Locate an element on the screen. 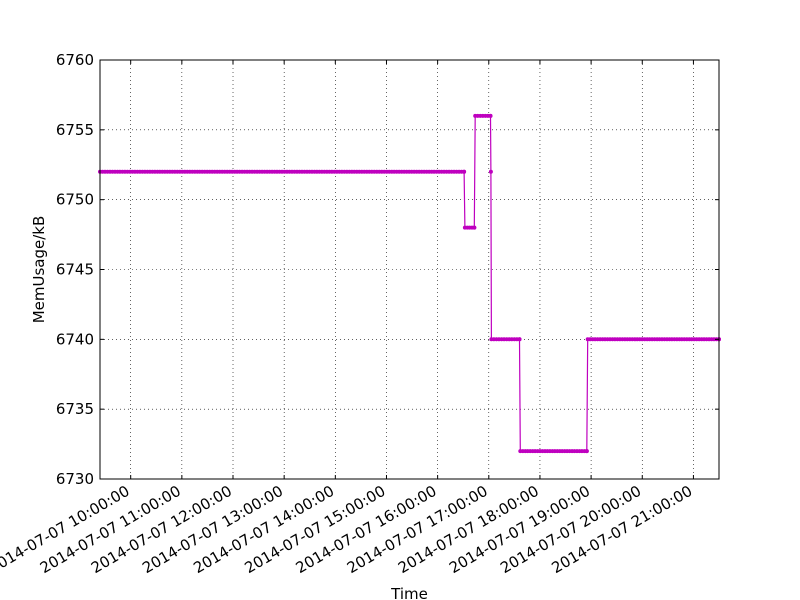  y-tick-label: 6745 is located at coordinates (75, 270).